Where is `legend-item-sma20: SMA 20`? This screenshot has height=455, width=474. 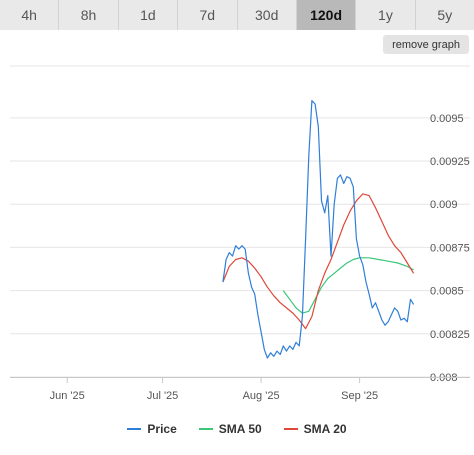 legend-item-sma20: SMA 20 is located at coordinates (315, 429).